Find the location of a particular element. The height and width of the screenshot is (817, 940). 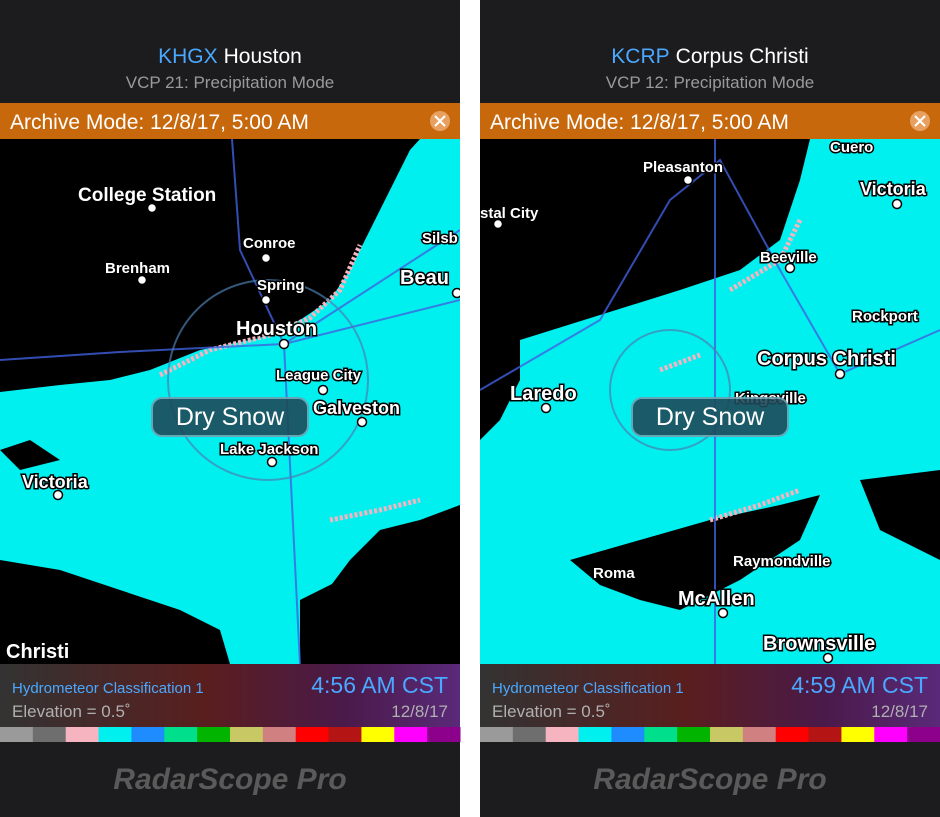

scan-time: 4:56 AM CST is located at coordinates (379, 685).